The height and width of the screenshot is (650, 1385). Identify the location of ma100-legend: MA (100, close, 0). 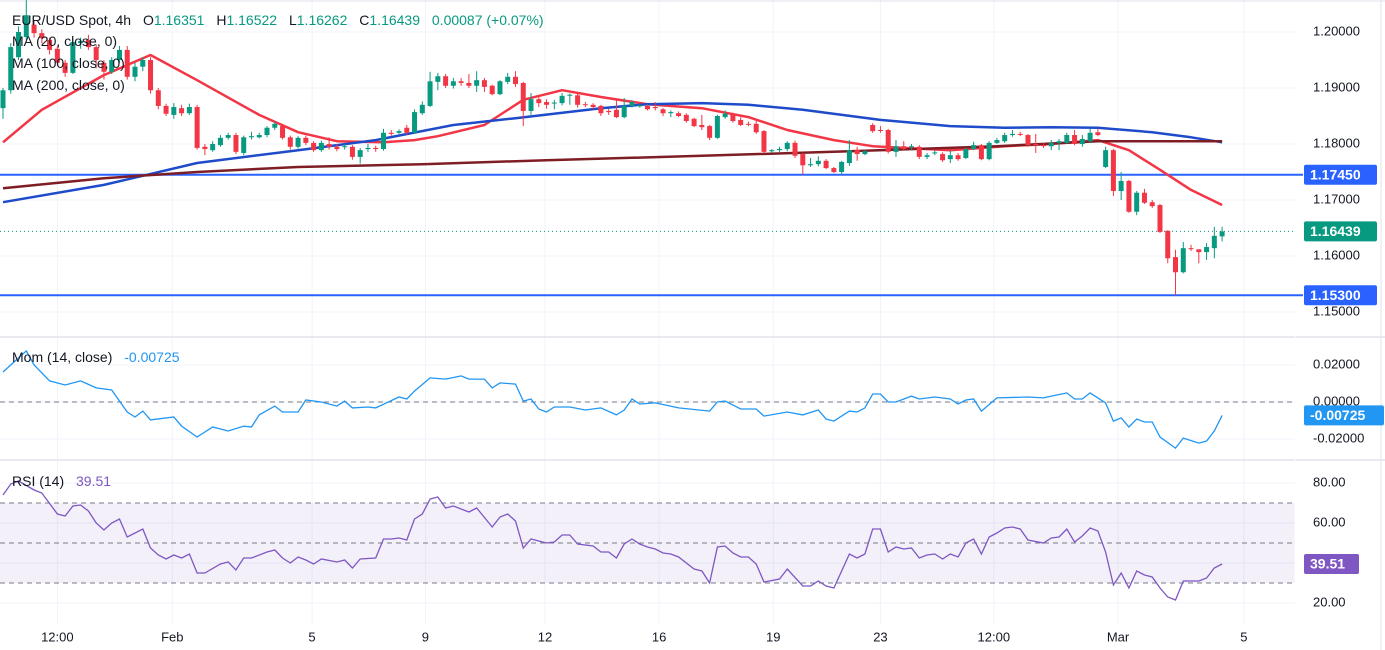
(68, 63).